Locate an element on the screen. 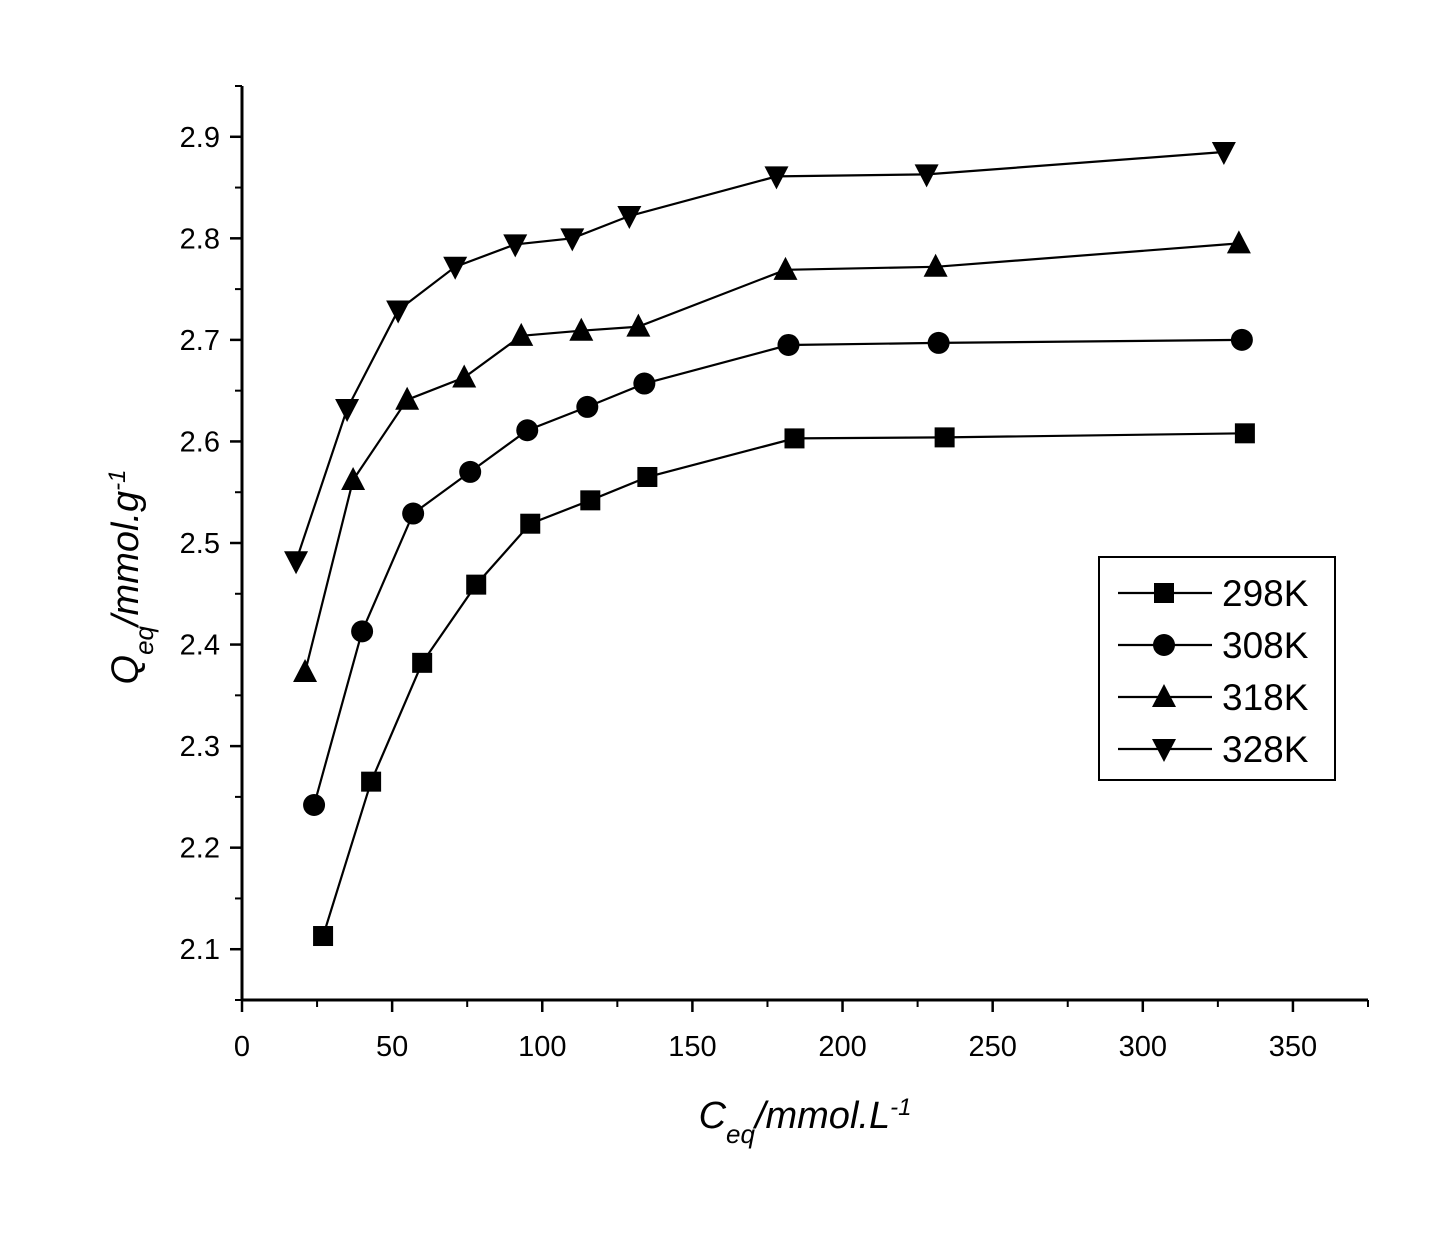 The height and width of the screenshot is (1239, 1454). x-tick-label: 150 is located at coordinates (692, 1047).